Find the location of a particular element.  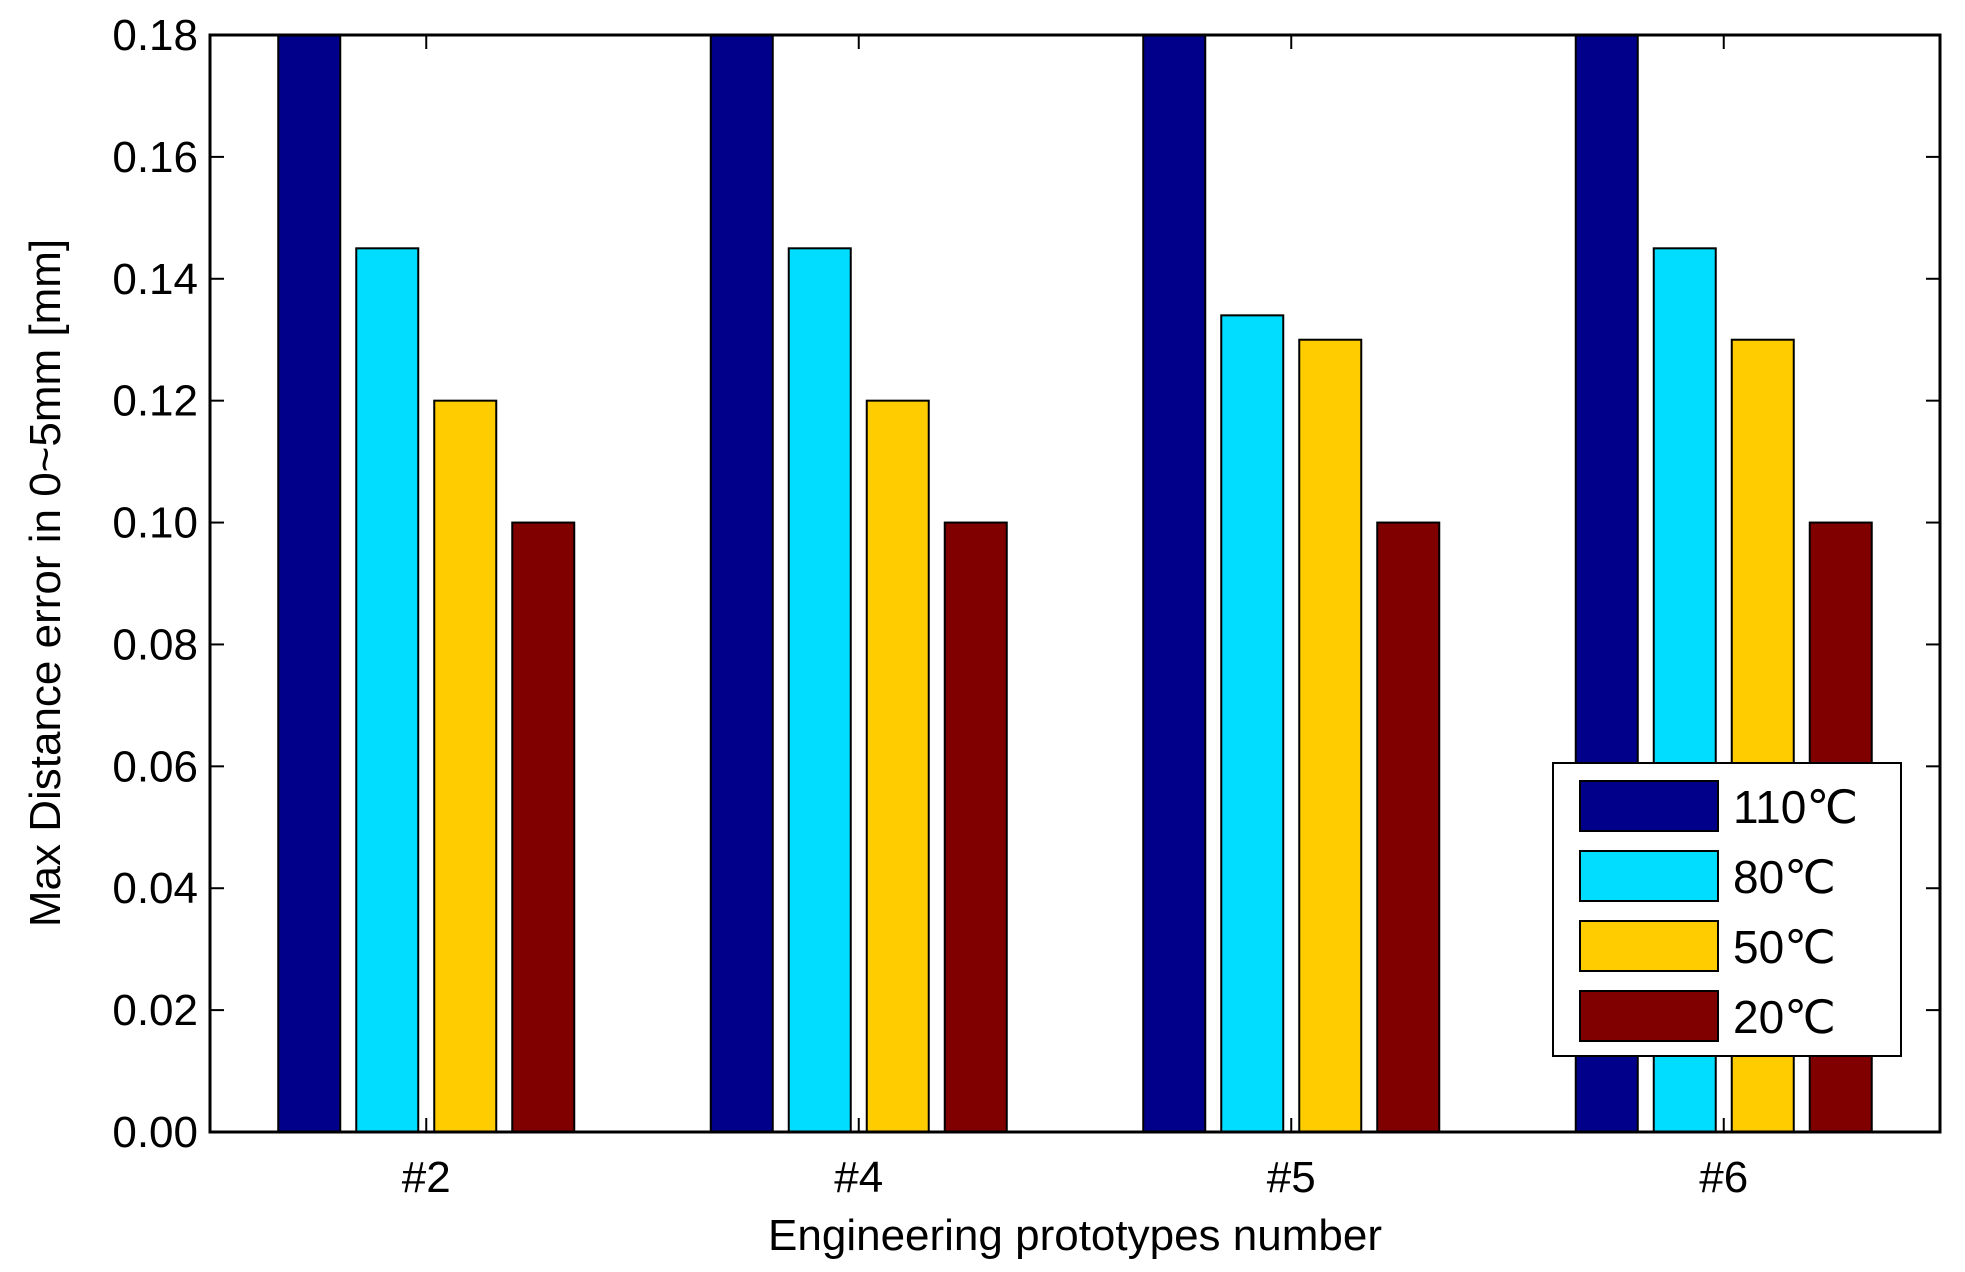

legend-label: 80℃ is located at coordinates (1784, 877).